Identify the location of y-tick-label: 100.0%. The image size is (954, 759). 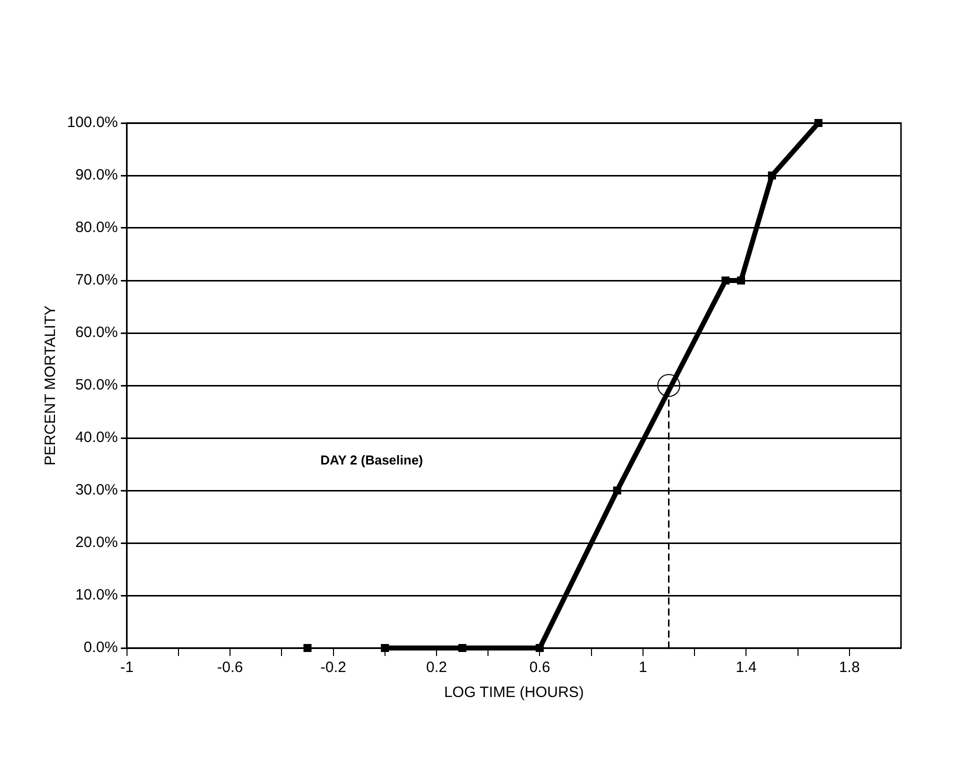
(92, 123).